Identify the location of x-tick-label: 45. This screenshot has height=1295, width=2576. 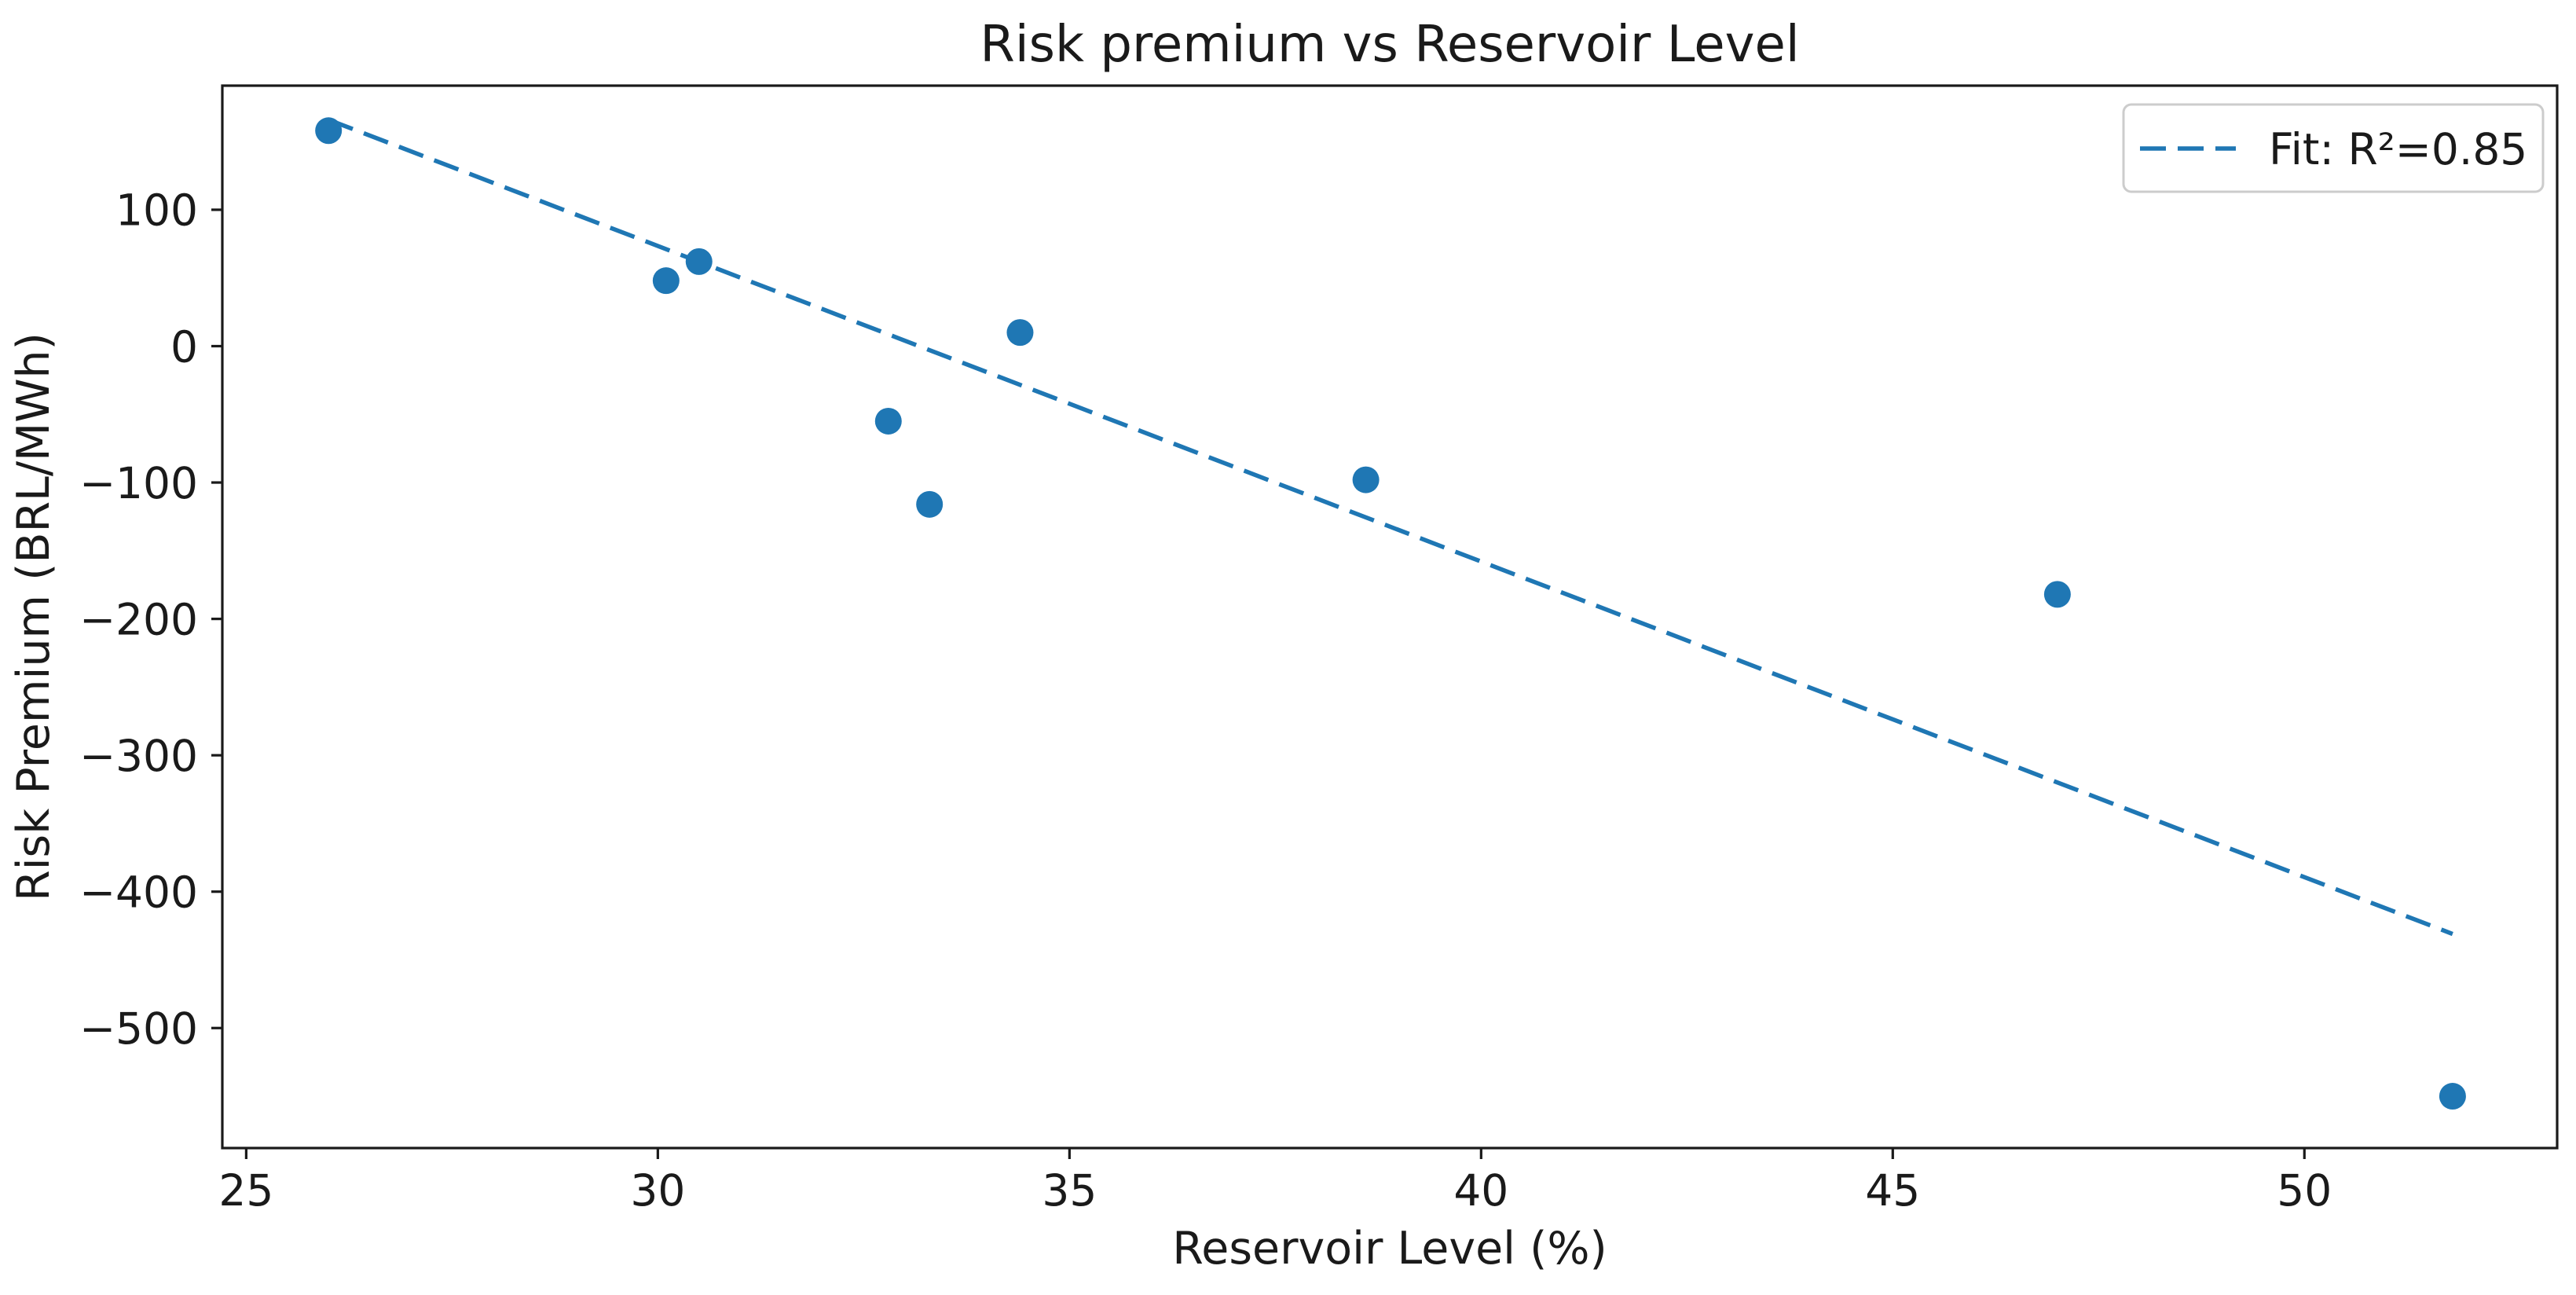
(1892, 1190).